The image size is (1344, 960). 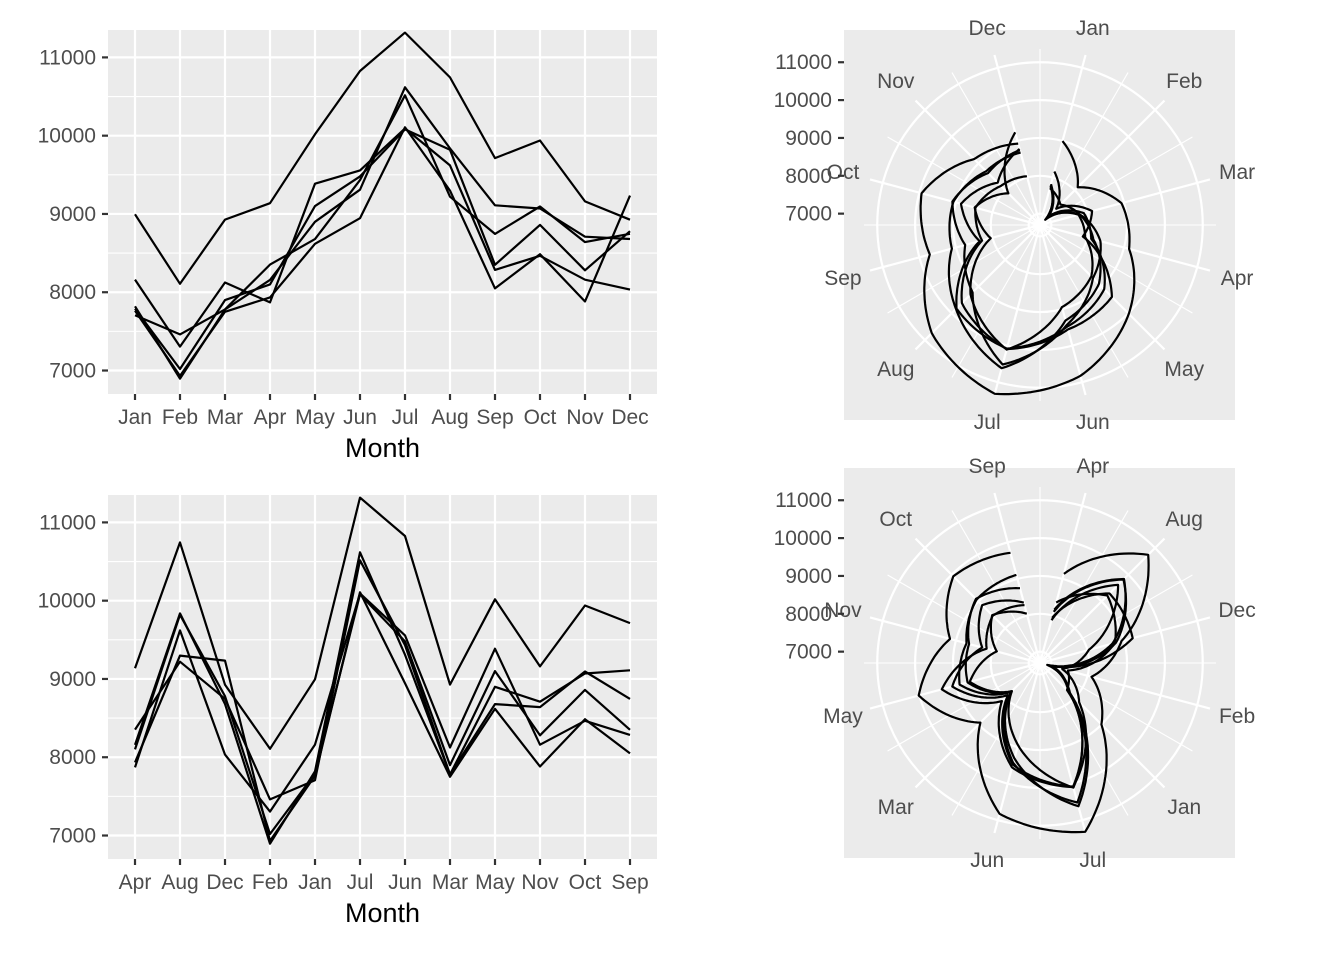 What do you see at coordinates (1237, 172) in the screenshot?
I see `angular-label: Mar` at bounding box center [1237, 172].